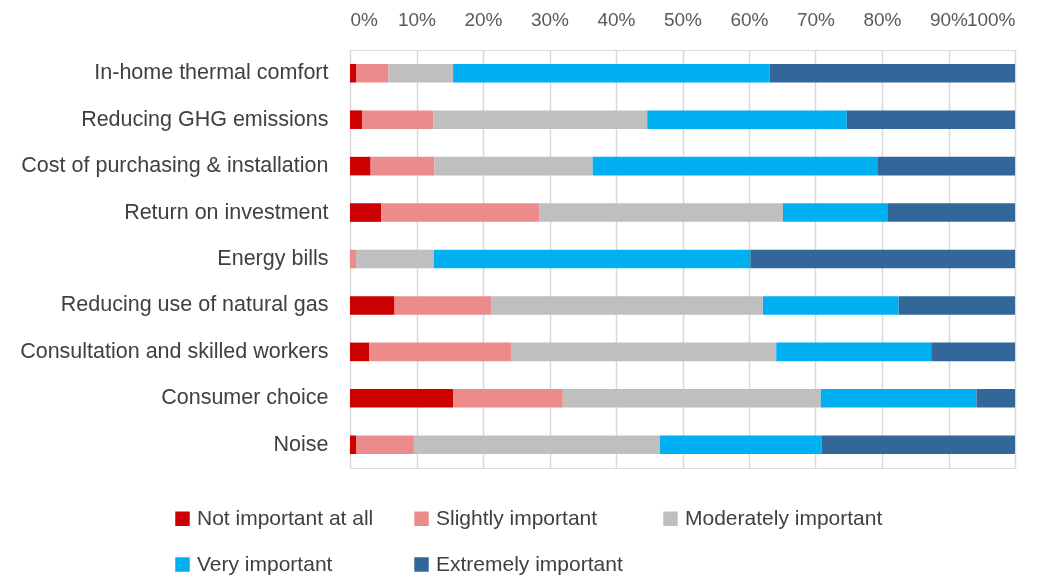  Describe the element at coordinates (174, 350) in the screenshot. I see `y-tick-label: Consultation and skilled workers` at that location.